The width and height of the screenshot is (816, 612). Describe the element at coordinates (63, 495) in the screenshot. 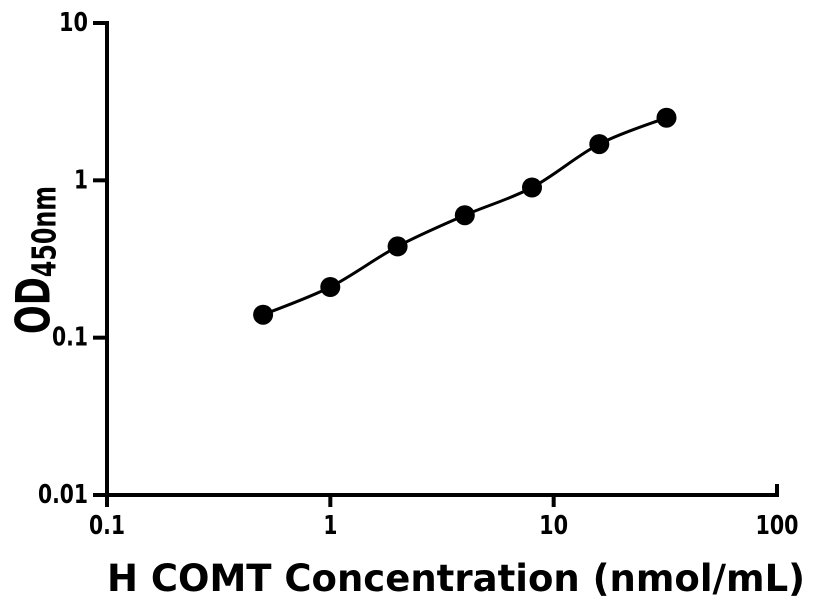

I see `y-tick-label-0.01: 0.01` at that location.